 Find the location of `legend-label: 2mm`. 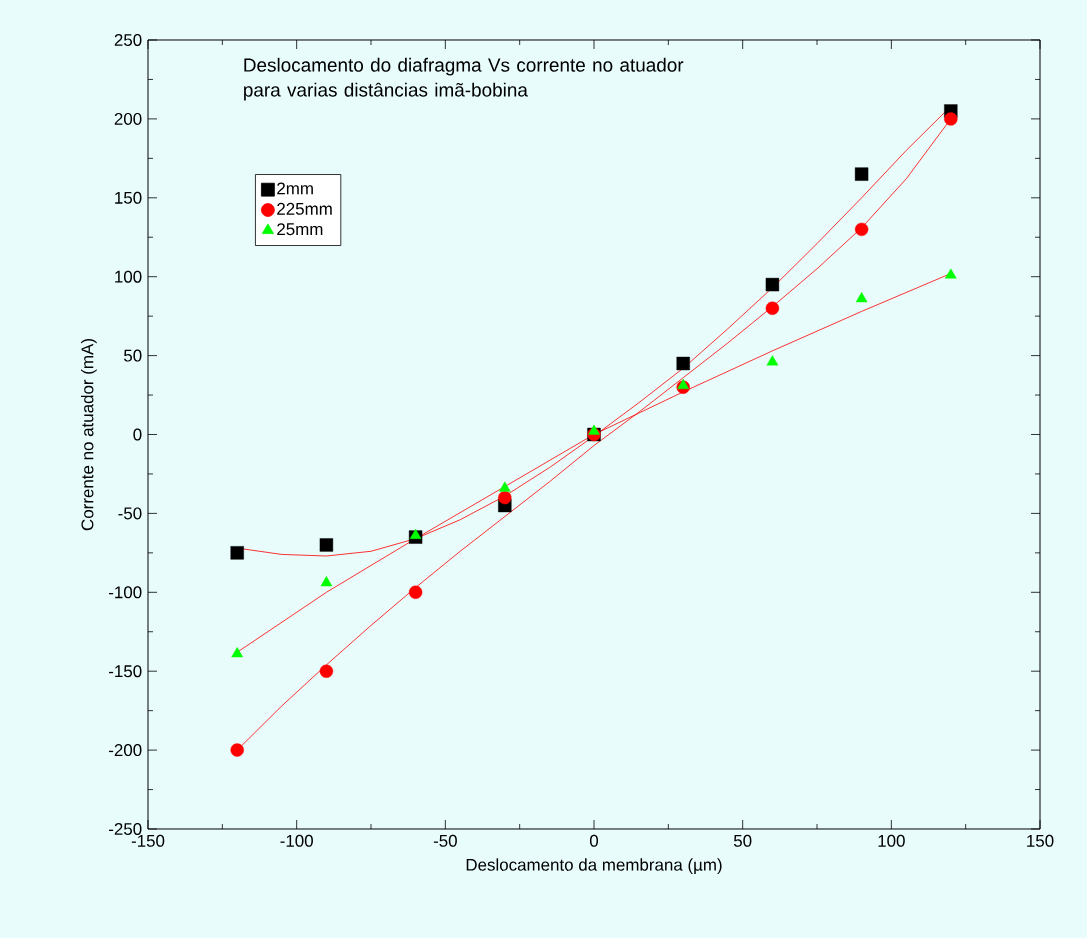

legend-label: 2mm is located at coordinates (295, 188).